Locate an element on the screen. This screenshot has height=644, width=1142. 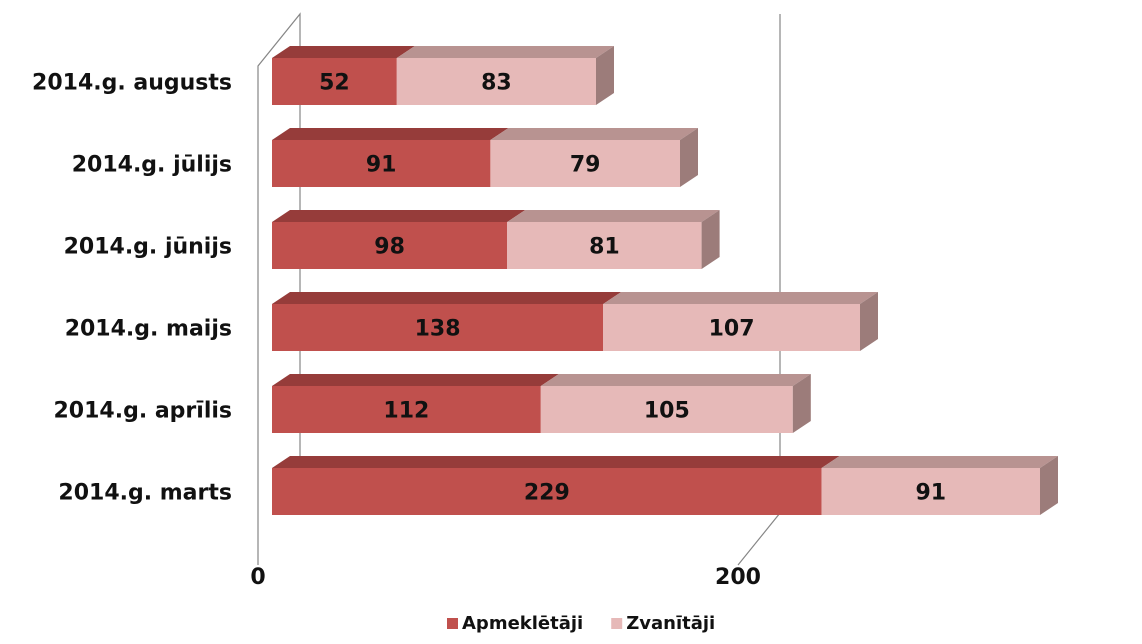
category-label: 2014.g. maijs is located at coordinates (148, 329).